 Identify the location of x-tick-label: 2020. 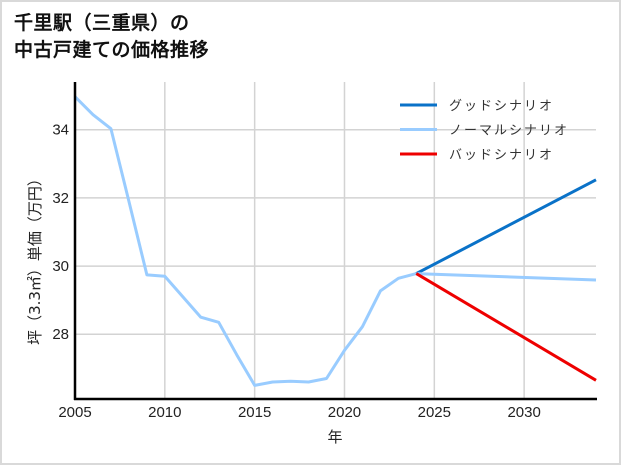
(344, 412).